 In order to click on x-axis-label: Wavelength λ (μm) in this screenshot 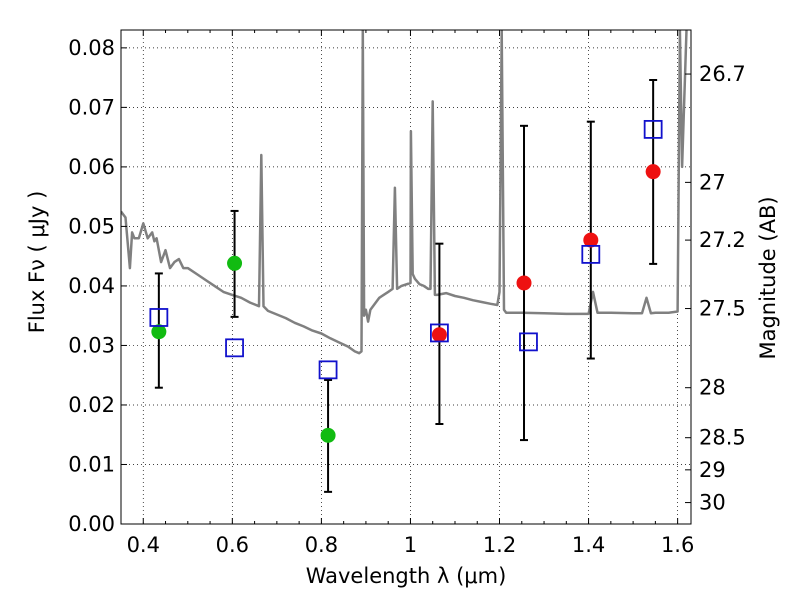, I will do `click(406, 576)`.